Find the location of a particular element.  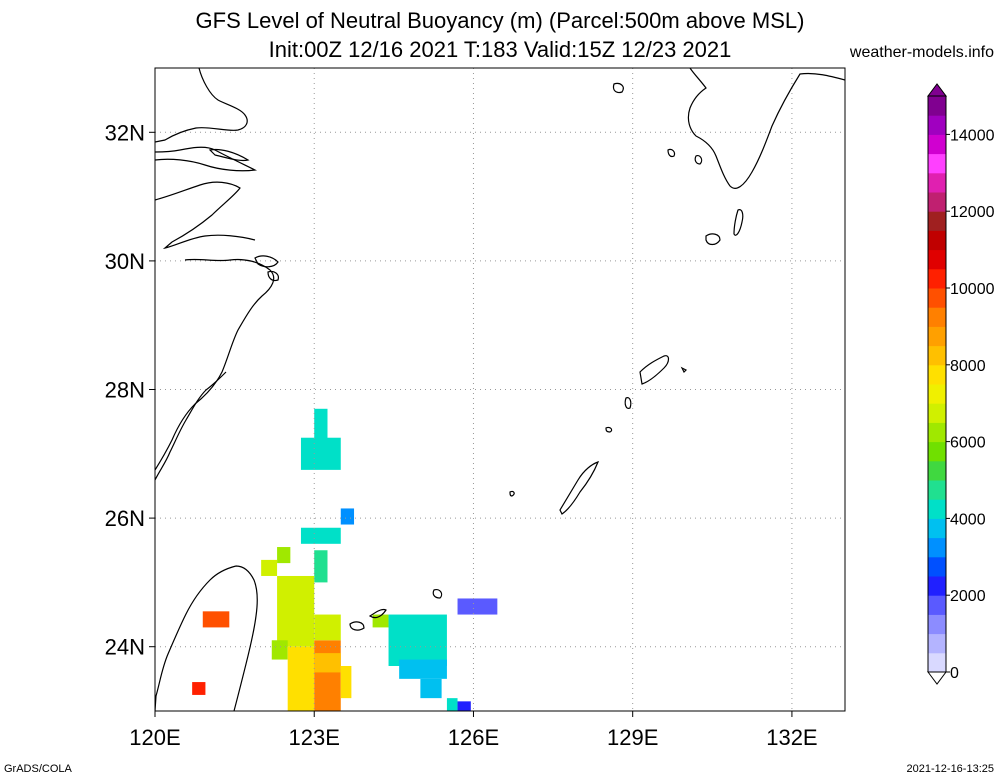

yangtze-estuary is located at coordinates (206, 159).